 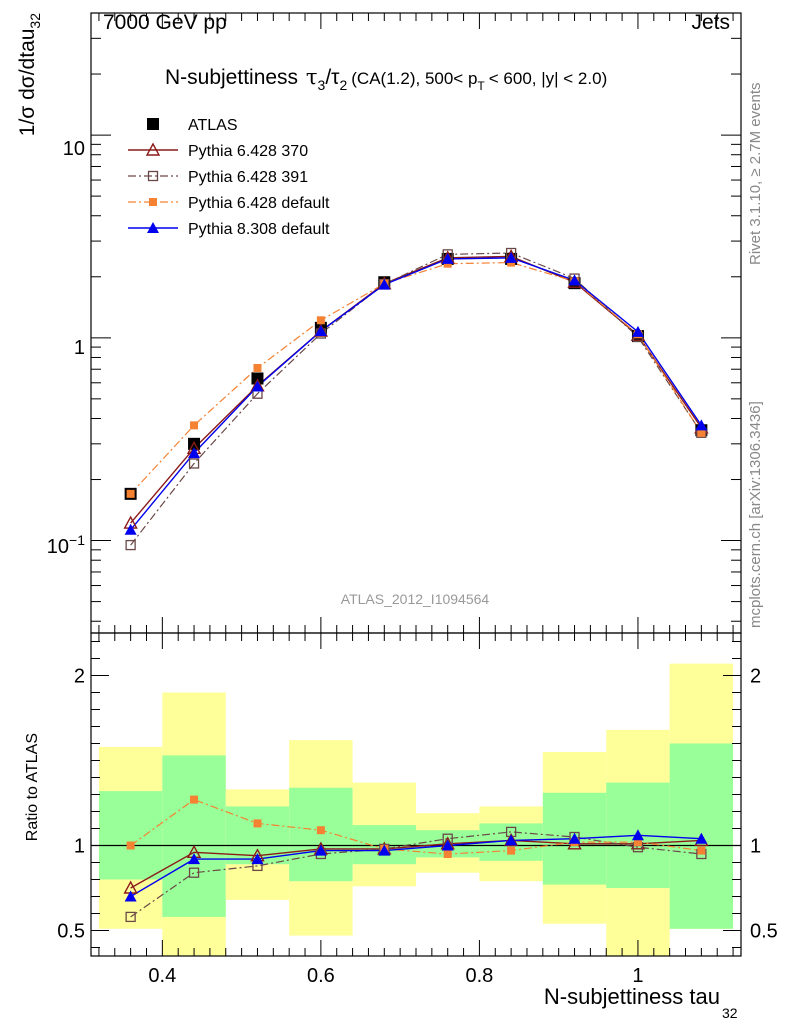 I want to click on legend-label-p6def: Pythia 6.428 default, so click(x=259, y=203).